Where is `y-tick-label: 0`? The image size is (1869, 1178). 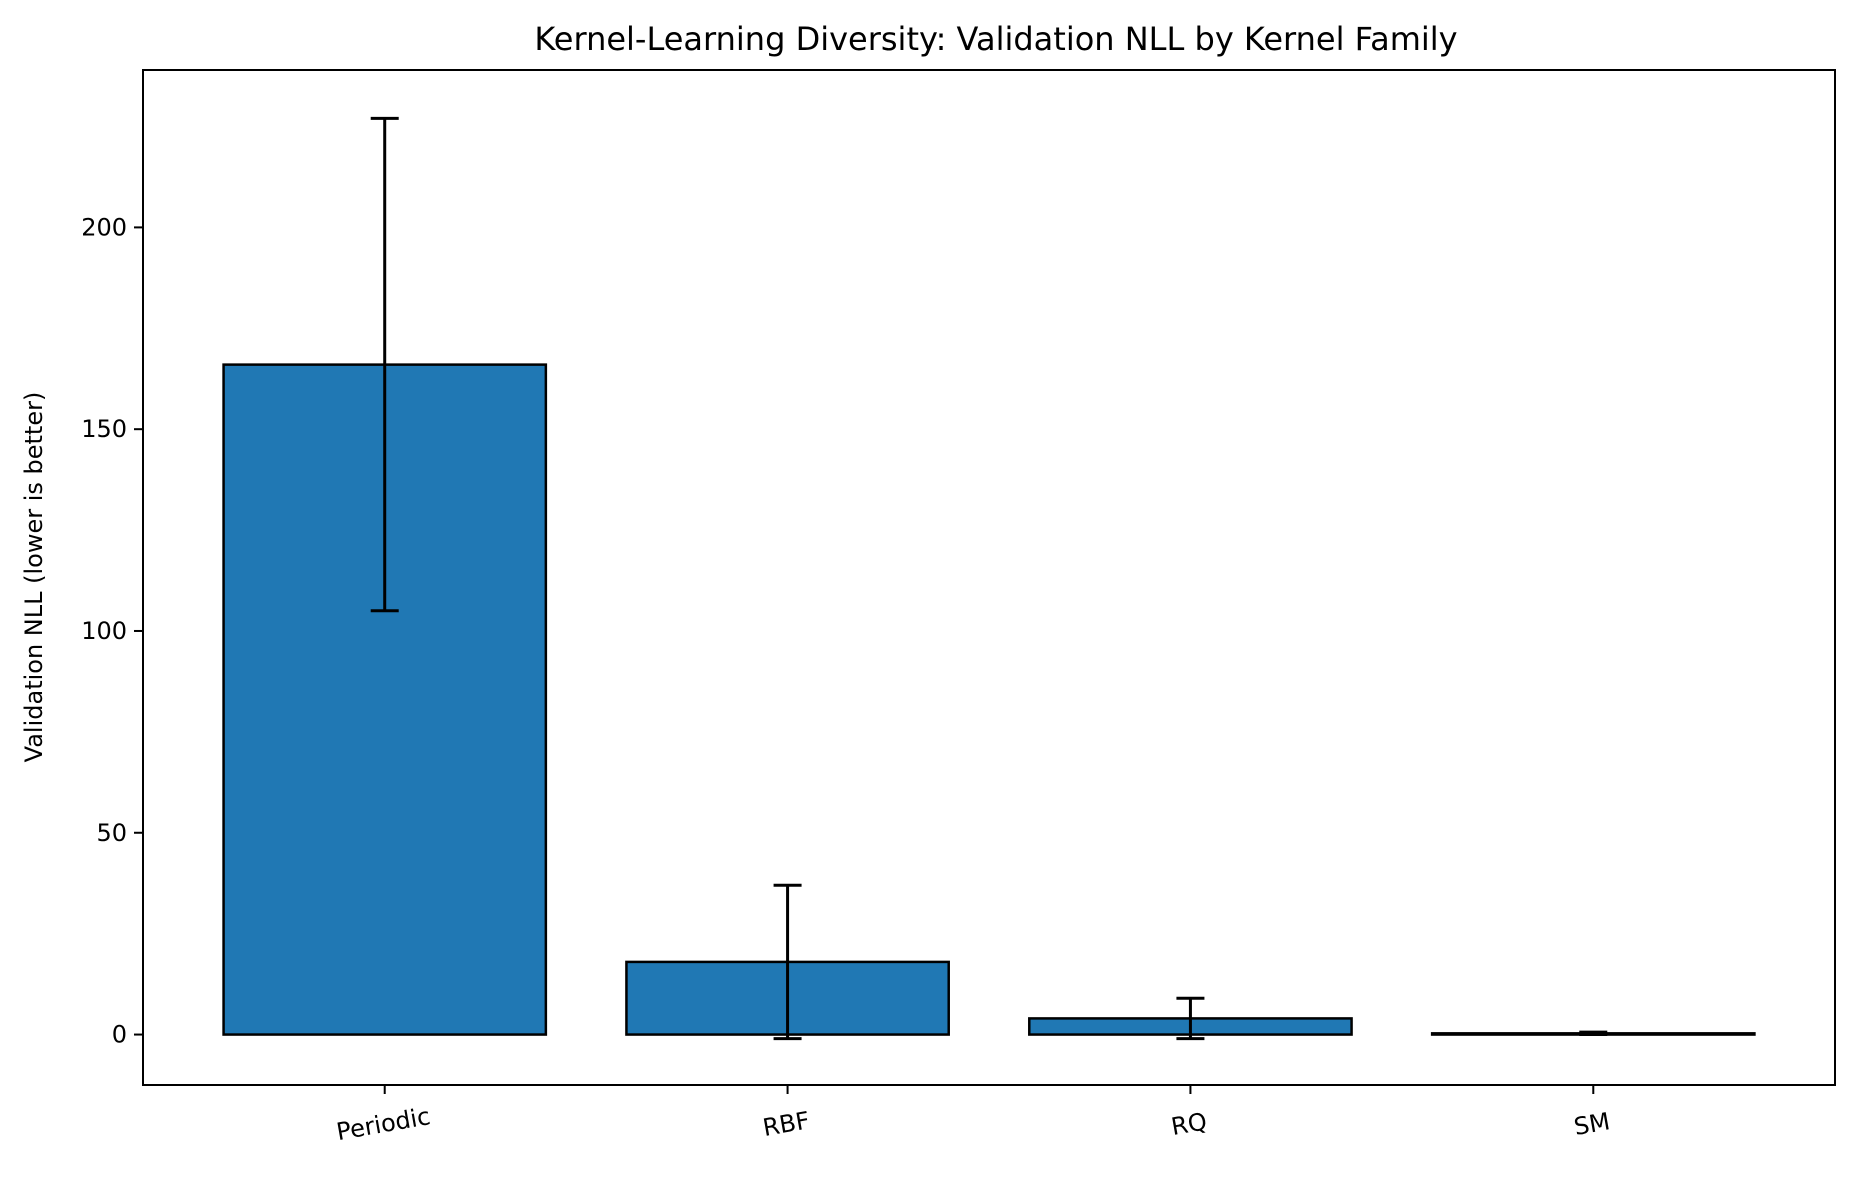 y-tick-label: 0 is located at coordinates (119, 1035).